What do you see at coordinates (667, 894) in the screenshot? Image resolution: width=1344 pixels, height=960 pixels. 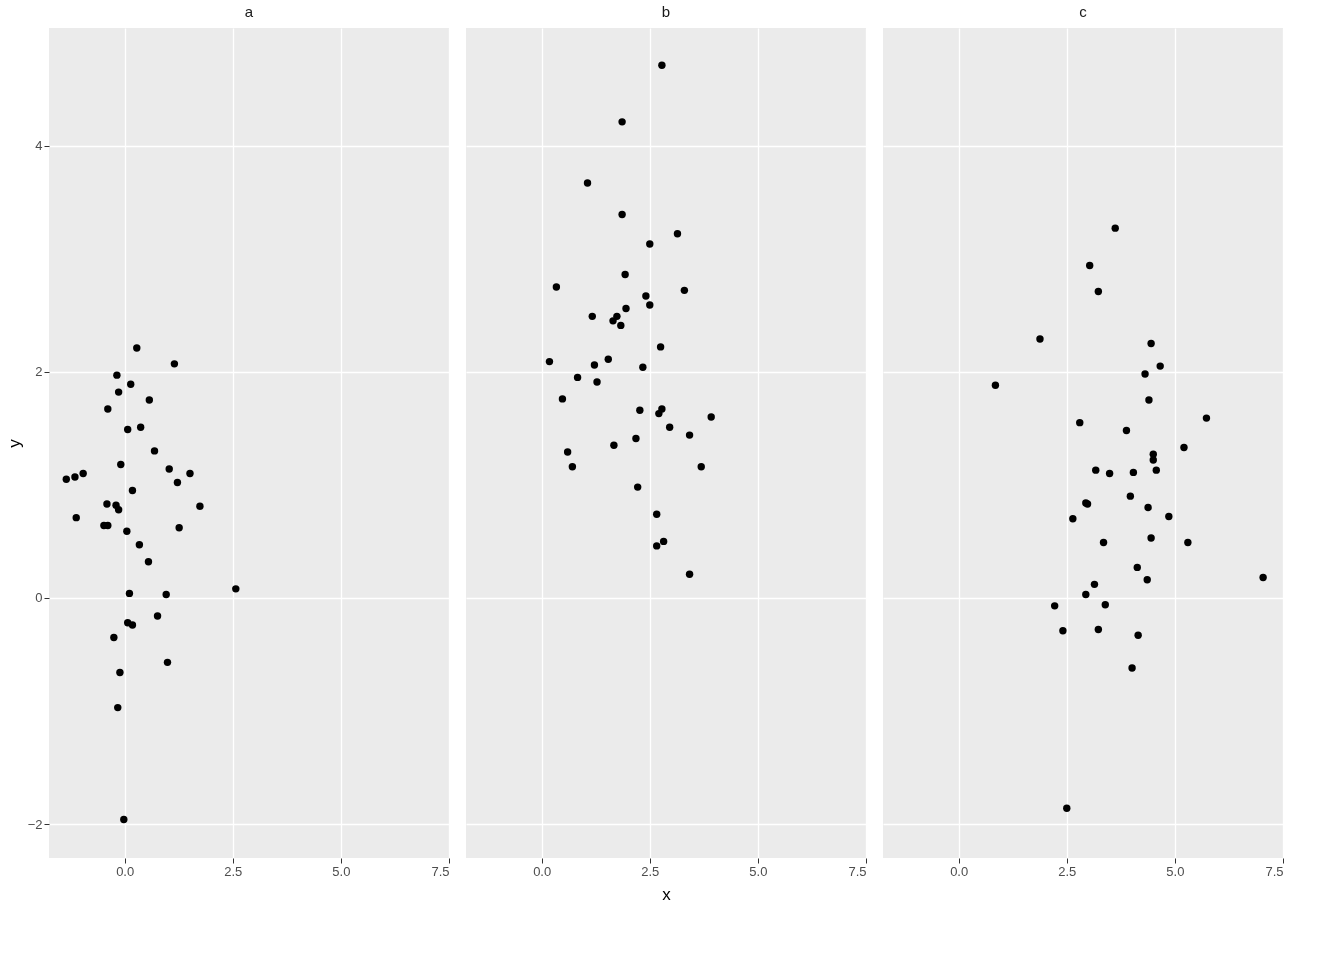 I see `x-axis-title: x` at bounding box center [667, 894].